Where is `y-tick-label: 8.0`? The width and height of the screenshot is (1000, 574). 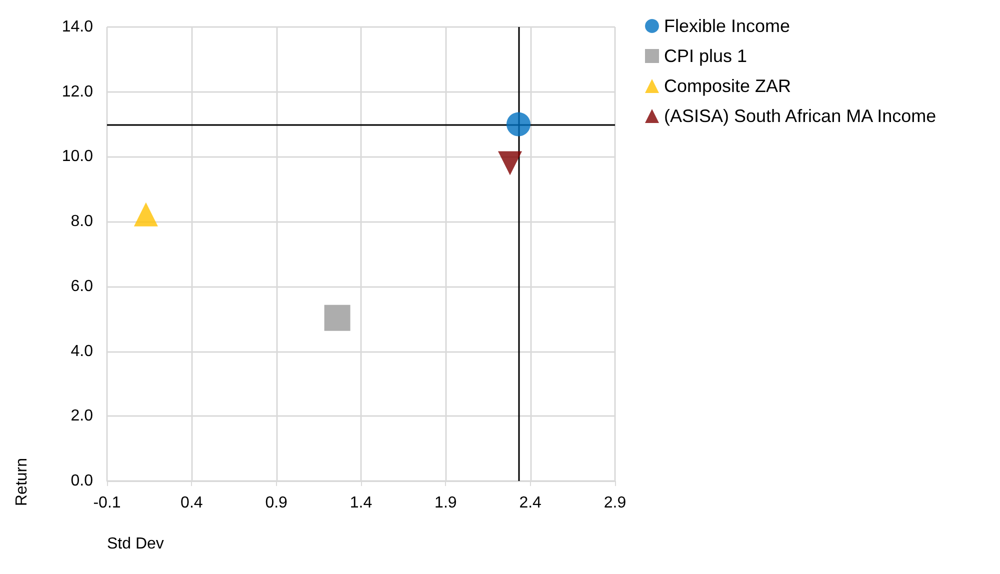 y-tick-label: 8.0 is located at coordinates (82, 221).